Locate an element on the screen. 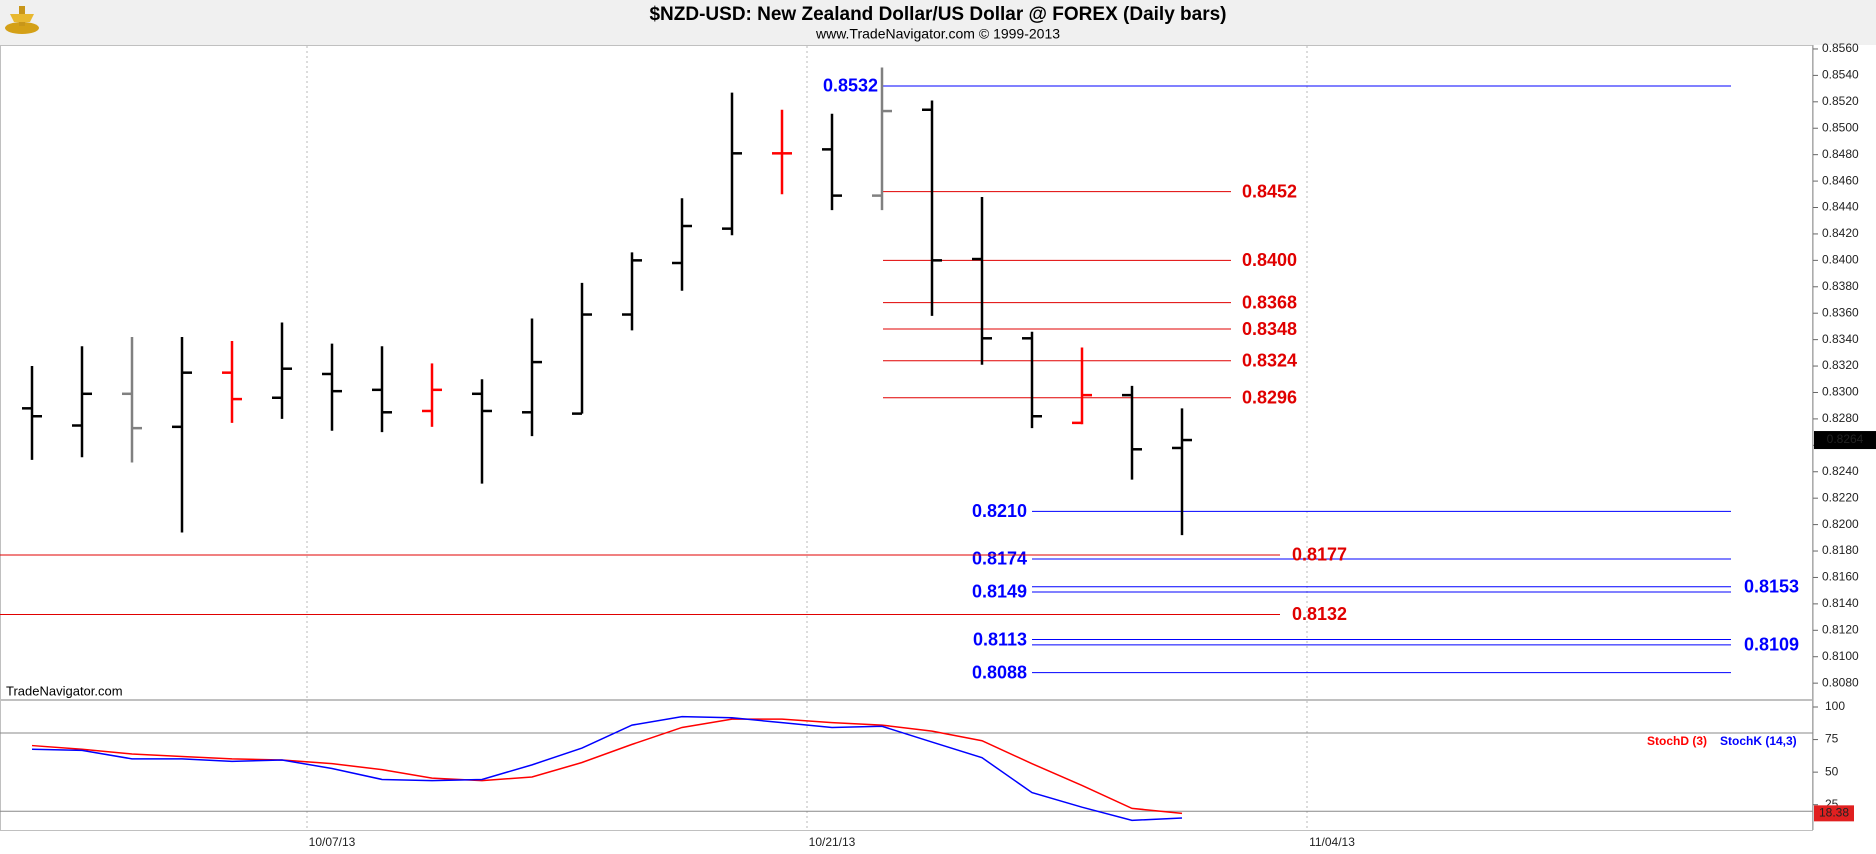 This screenshot has width=1876, height=854. stoch-panel is located at coordinates (906, 765).